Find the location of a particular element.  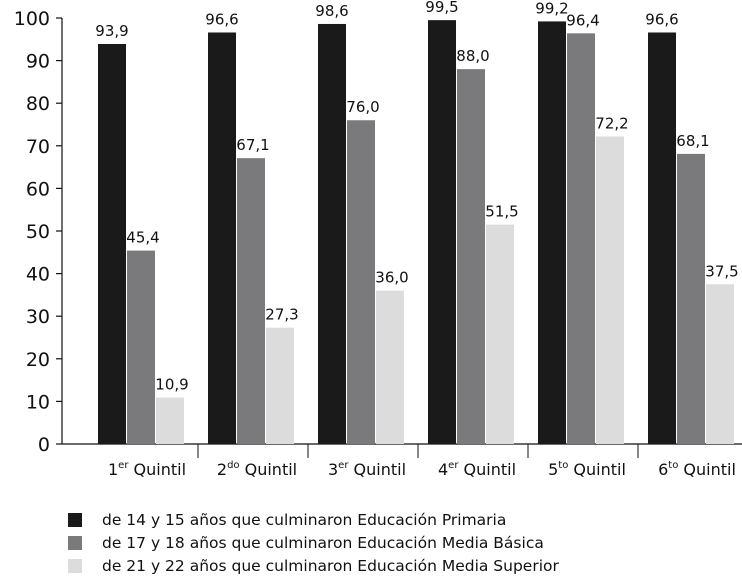

y-tick-label: 60 is located at coordinates (38, 189).